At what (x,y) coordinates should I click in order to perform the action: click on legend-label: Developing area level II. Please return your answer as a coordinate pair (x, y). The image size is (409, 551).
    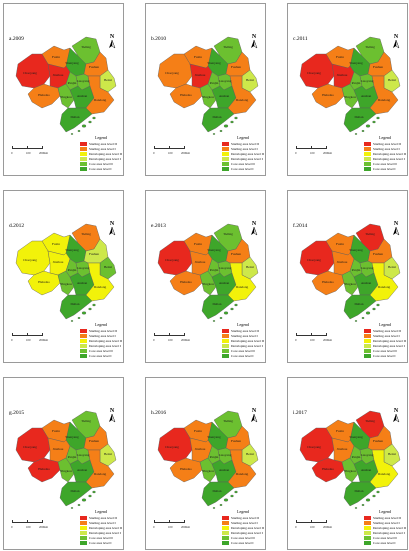
    Looking at the image, I should click on (389, 527).